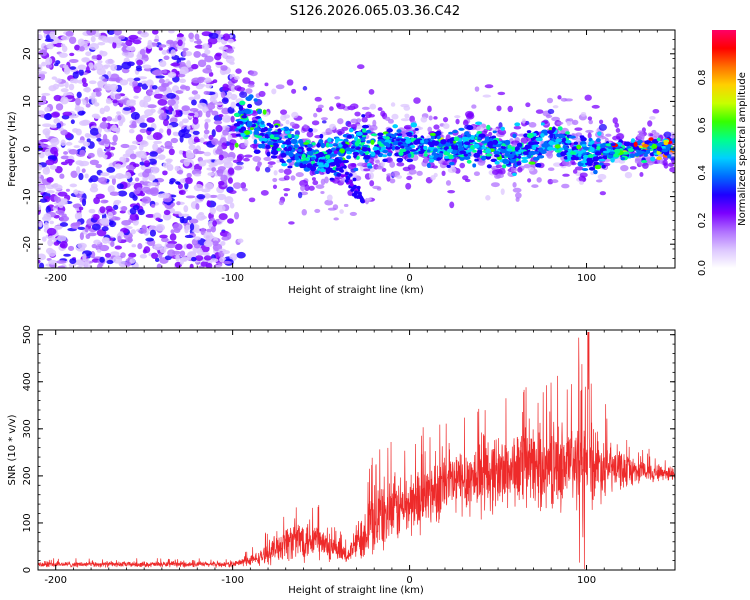 The height and width of the screenshot is (600, 750). What do you see at coordinates (702, 220) in the screenshot?
I see `colorbar-tick-label: 0.2` at bounding box center [702, 220].